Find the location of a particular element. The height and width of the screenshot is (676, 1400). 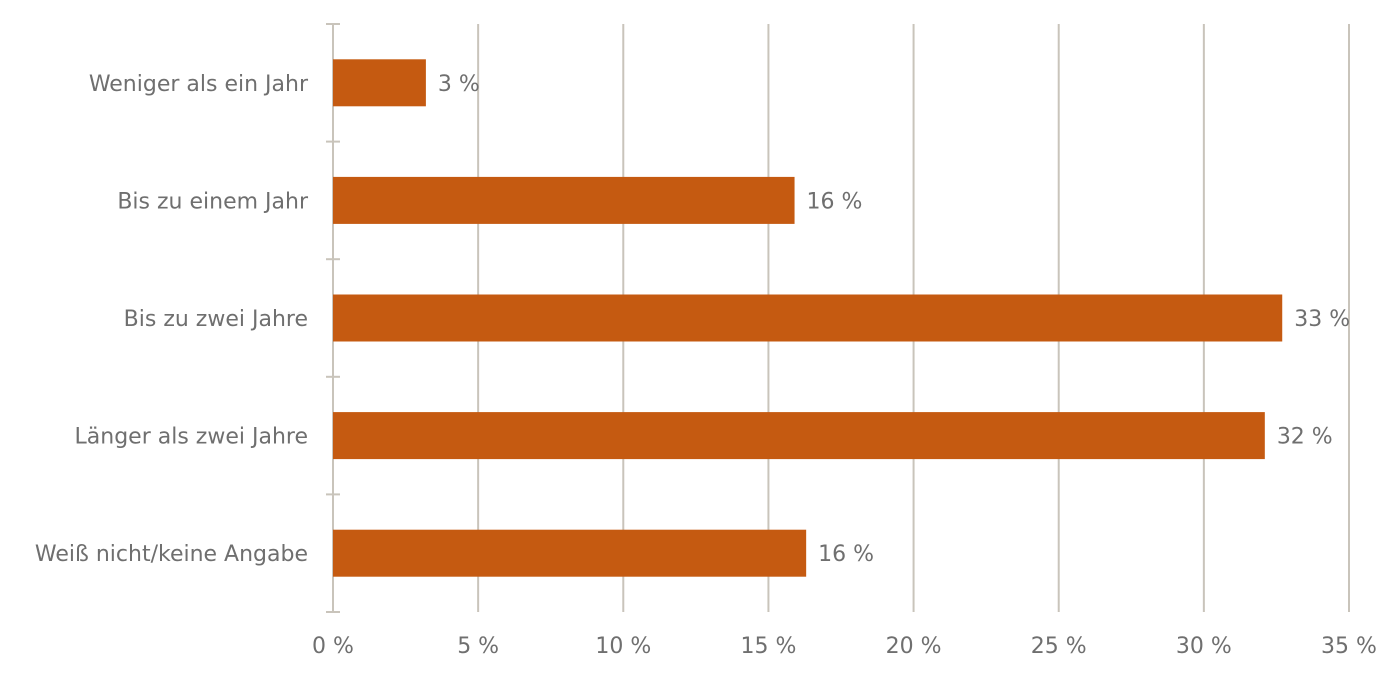

category-label: Länger als zwei Jahre is located at coordinates (191, 437).